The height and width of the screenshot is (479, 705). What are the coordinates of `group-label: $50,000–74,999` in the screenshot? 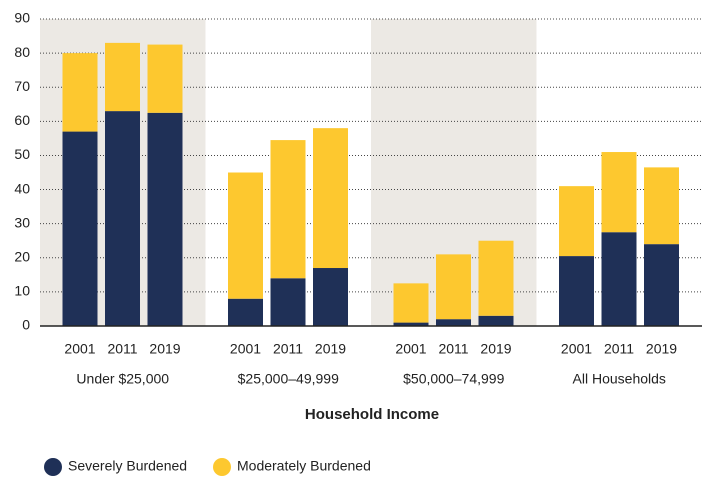 It's located at (453, 379).